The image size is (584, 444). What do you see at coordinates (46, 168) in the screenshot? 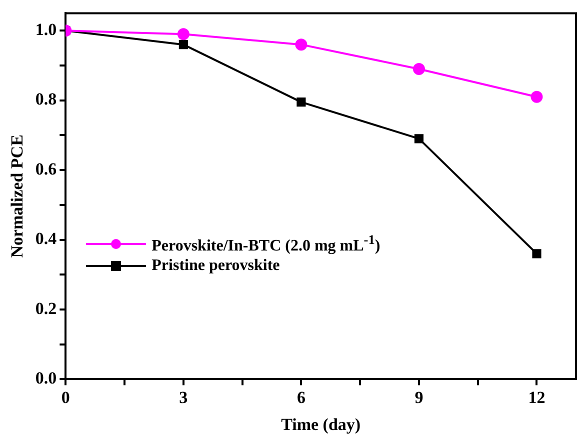
I see `y-tick-label: 0.6` at bounding box center [46, 168].